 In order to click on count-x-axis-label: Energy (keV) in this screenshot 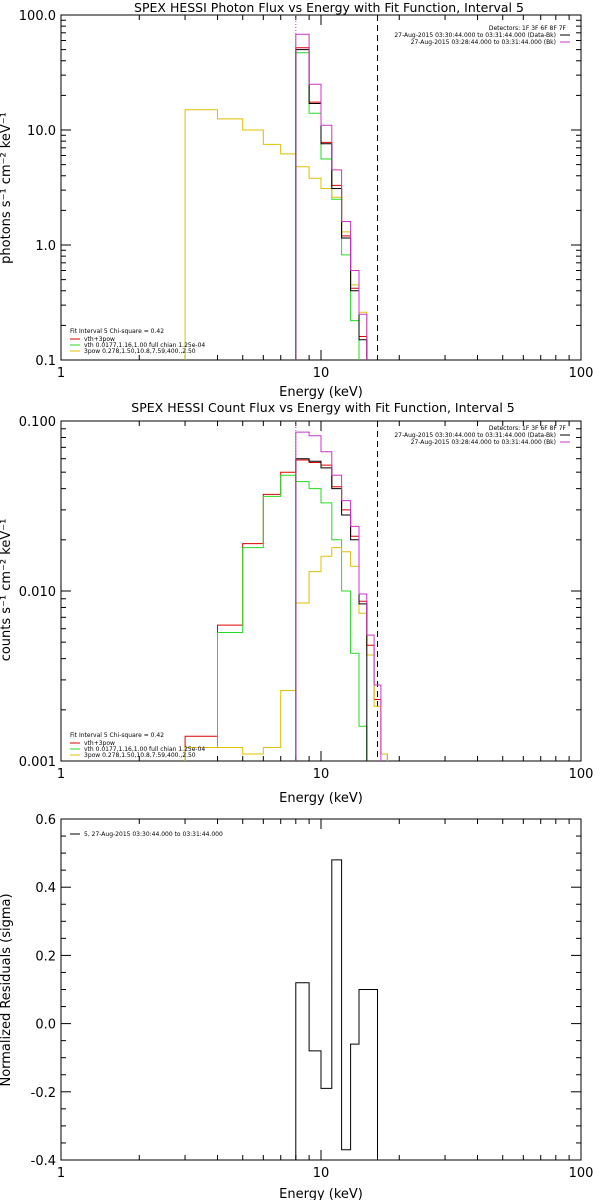, I will do `click(321, 798)`.